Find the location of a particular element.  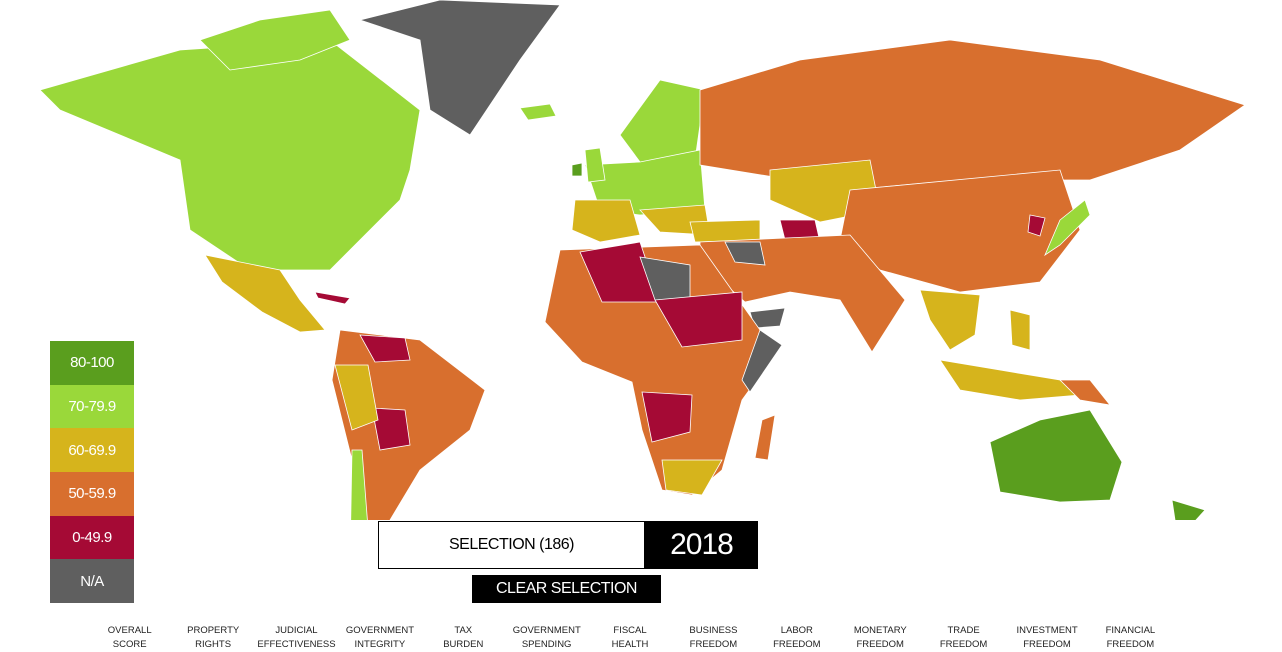

southern-africa is located at coordinates (692, 477).